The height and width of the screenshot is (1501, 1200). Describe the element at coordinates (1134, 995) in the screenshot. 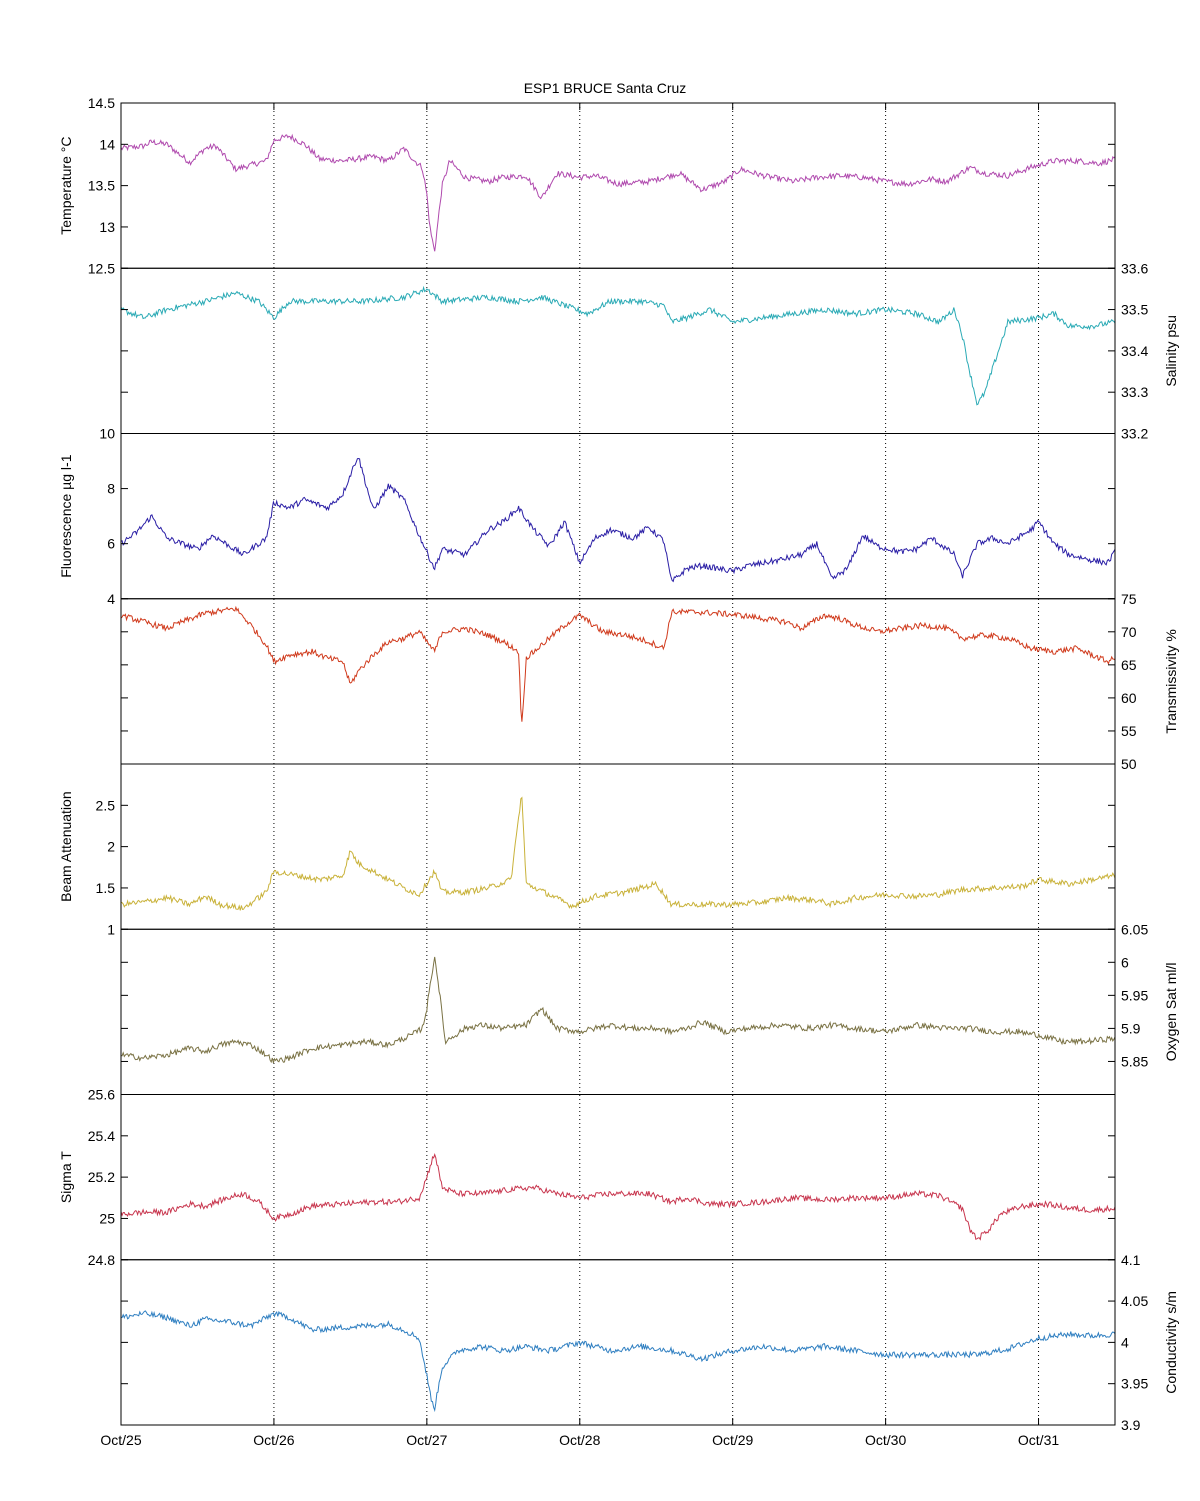

I see `ytick-label-oxygen: 5.95` at that location.